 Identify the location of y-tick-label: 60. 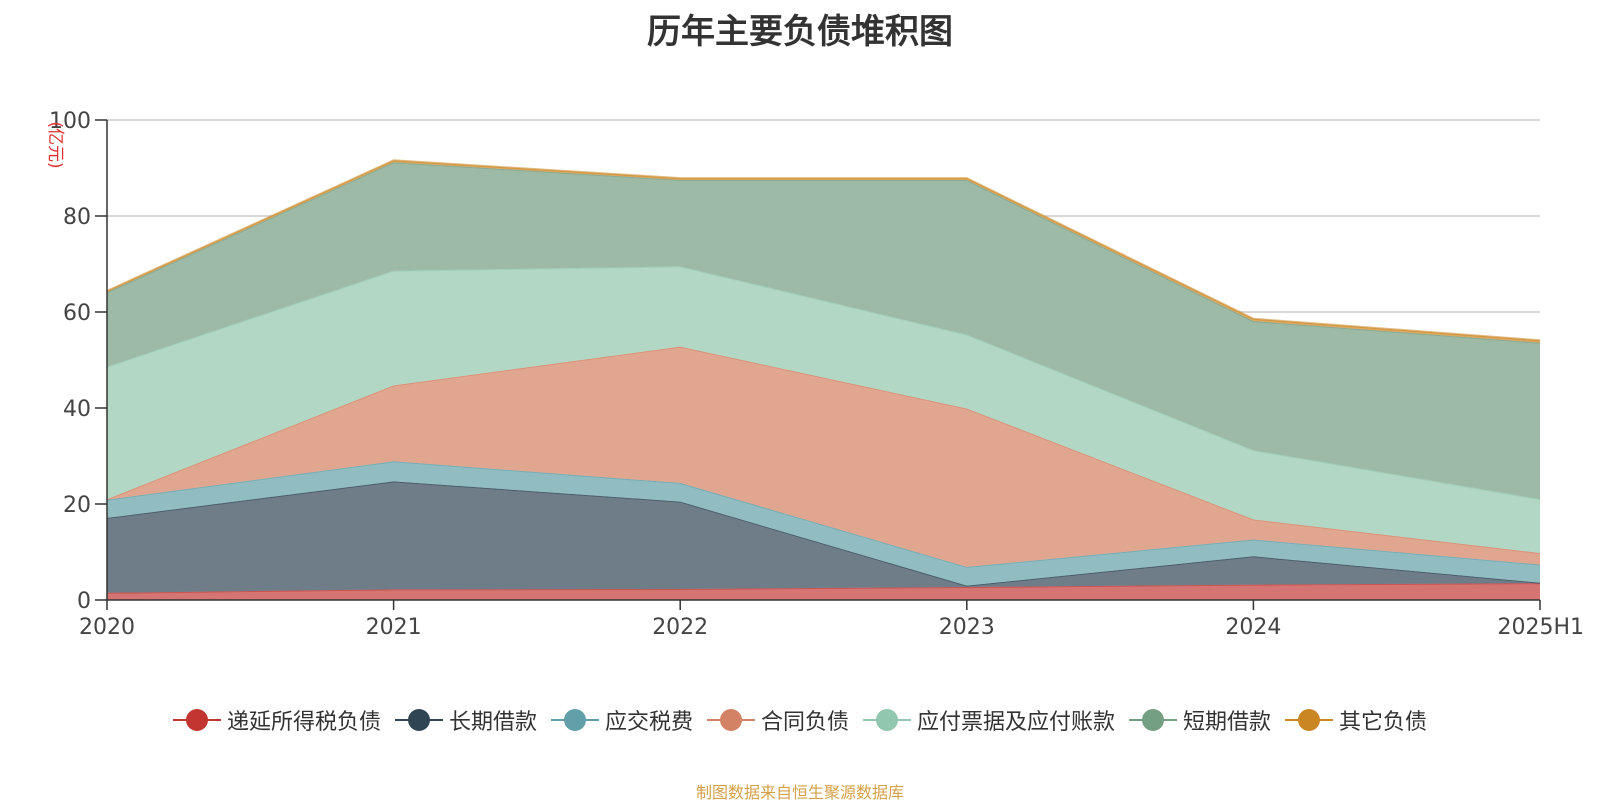
(77, 313).